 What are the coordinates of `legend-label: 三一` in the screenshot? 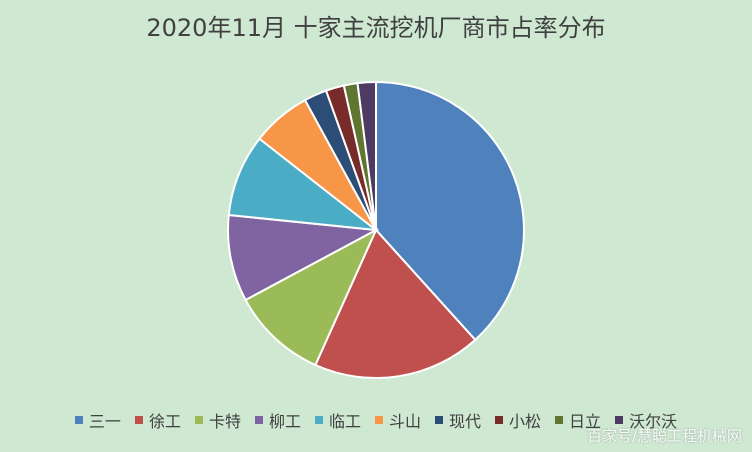 It's located at (104, 421).